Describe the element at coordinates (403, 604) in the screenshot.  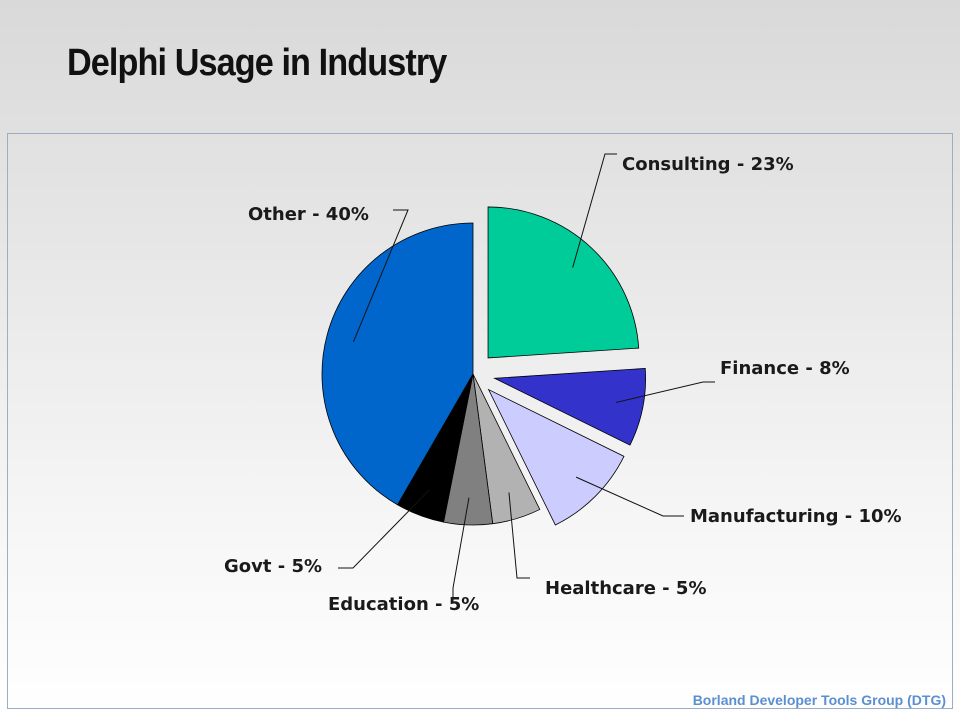
I see `slice-label-education: Education - 5%` at that location.